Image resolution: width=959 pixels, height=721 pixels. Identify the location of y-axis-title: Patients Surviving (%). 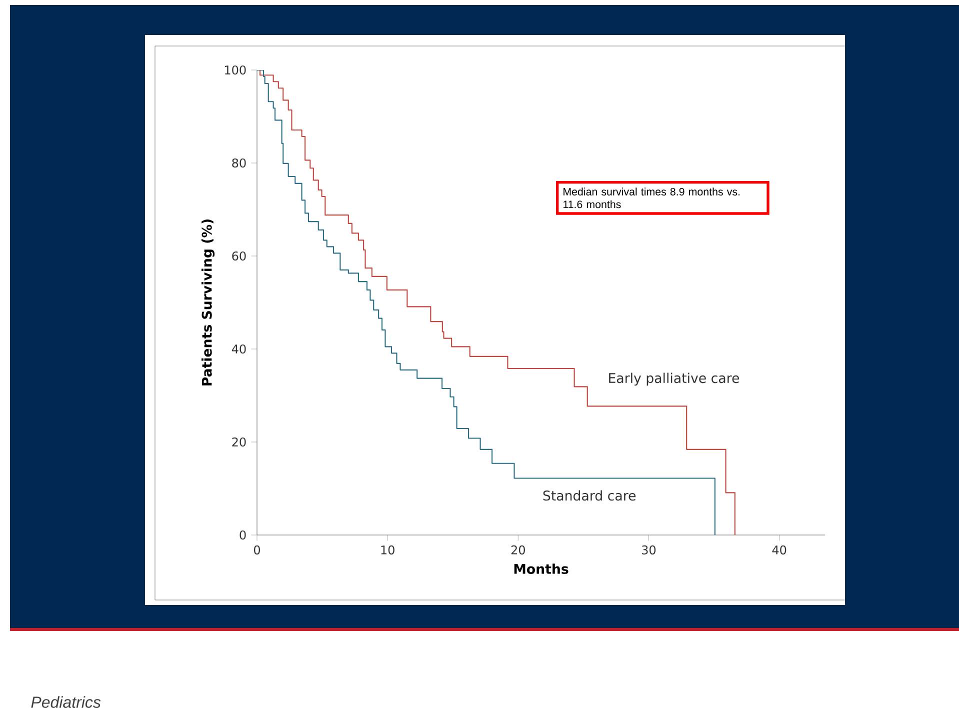
(208, 303).